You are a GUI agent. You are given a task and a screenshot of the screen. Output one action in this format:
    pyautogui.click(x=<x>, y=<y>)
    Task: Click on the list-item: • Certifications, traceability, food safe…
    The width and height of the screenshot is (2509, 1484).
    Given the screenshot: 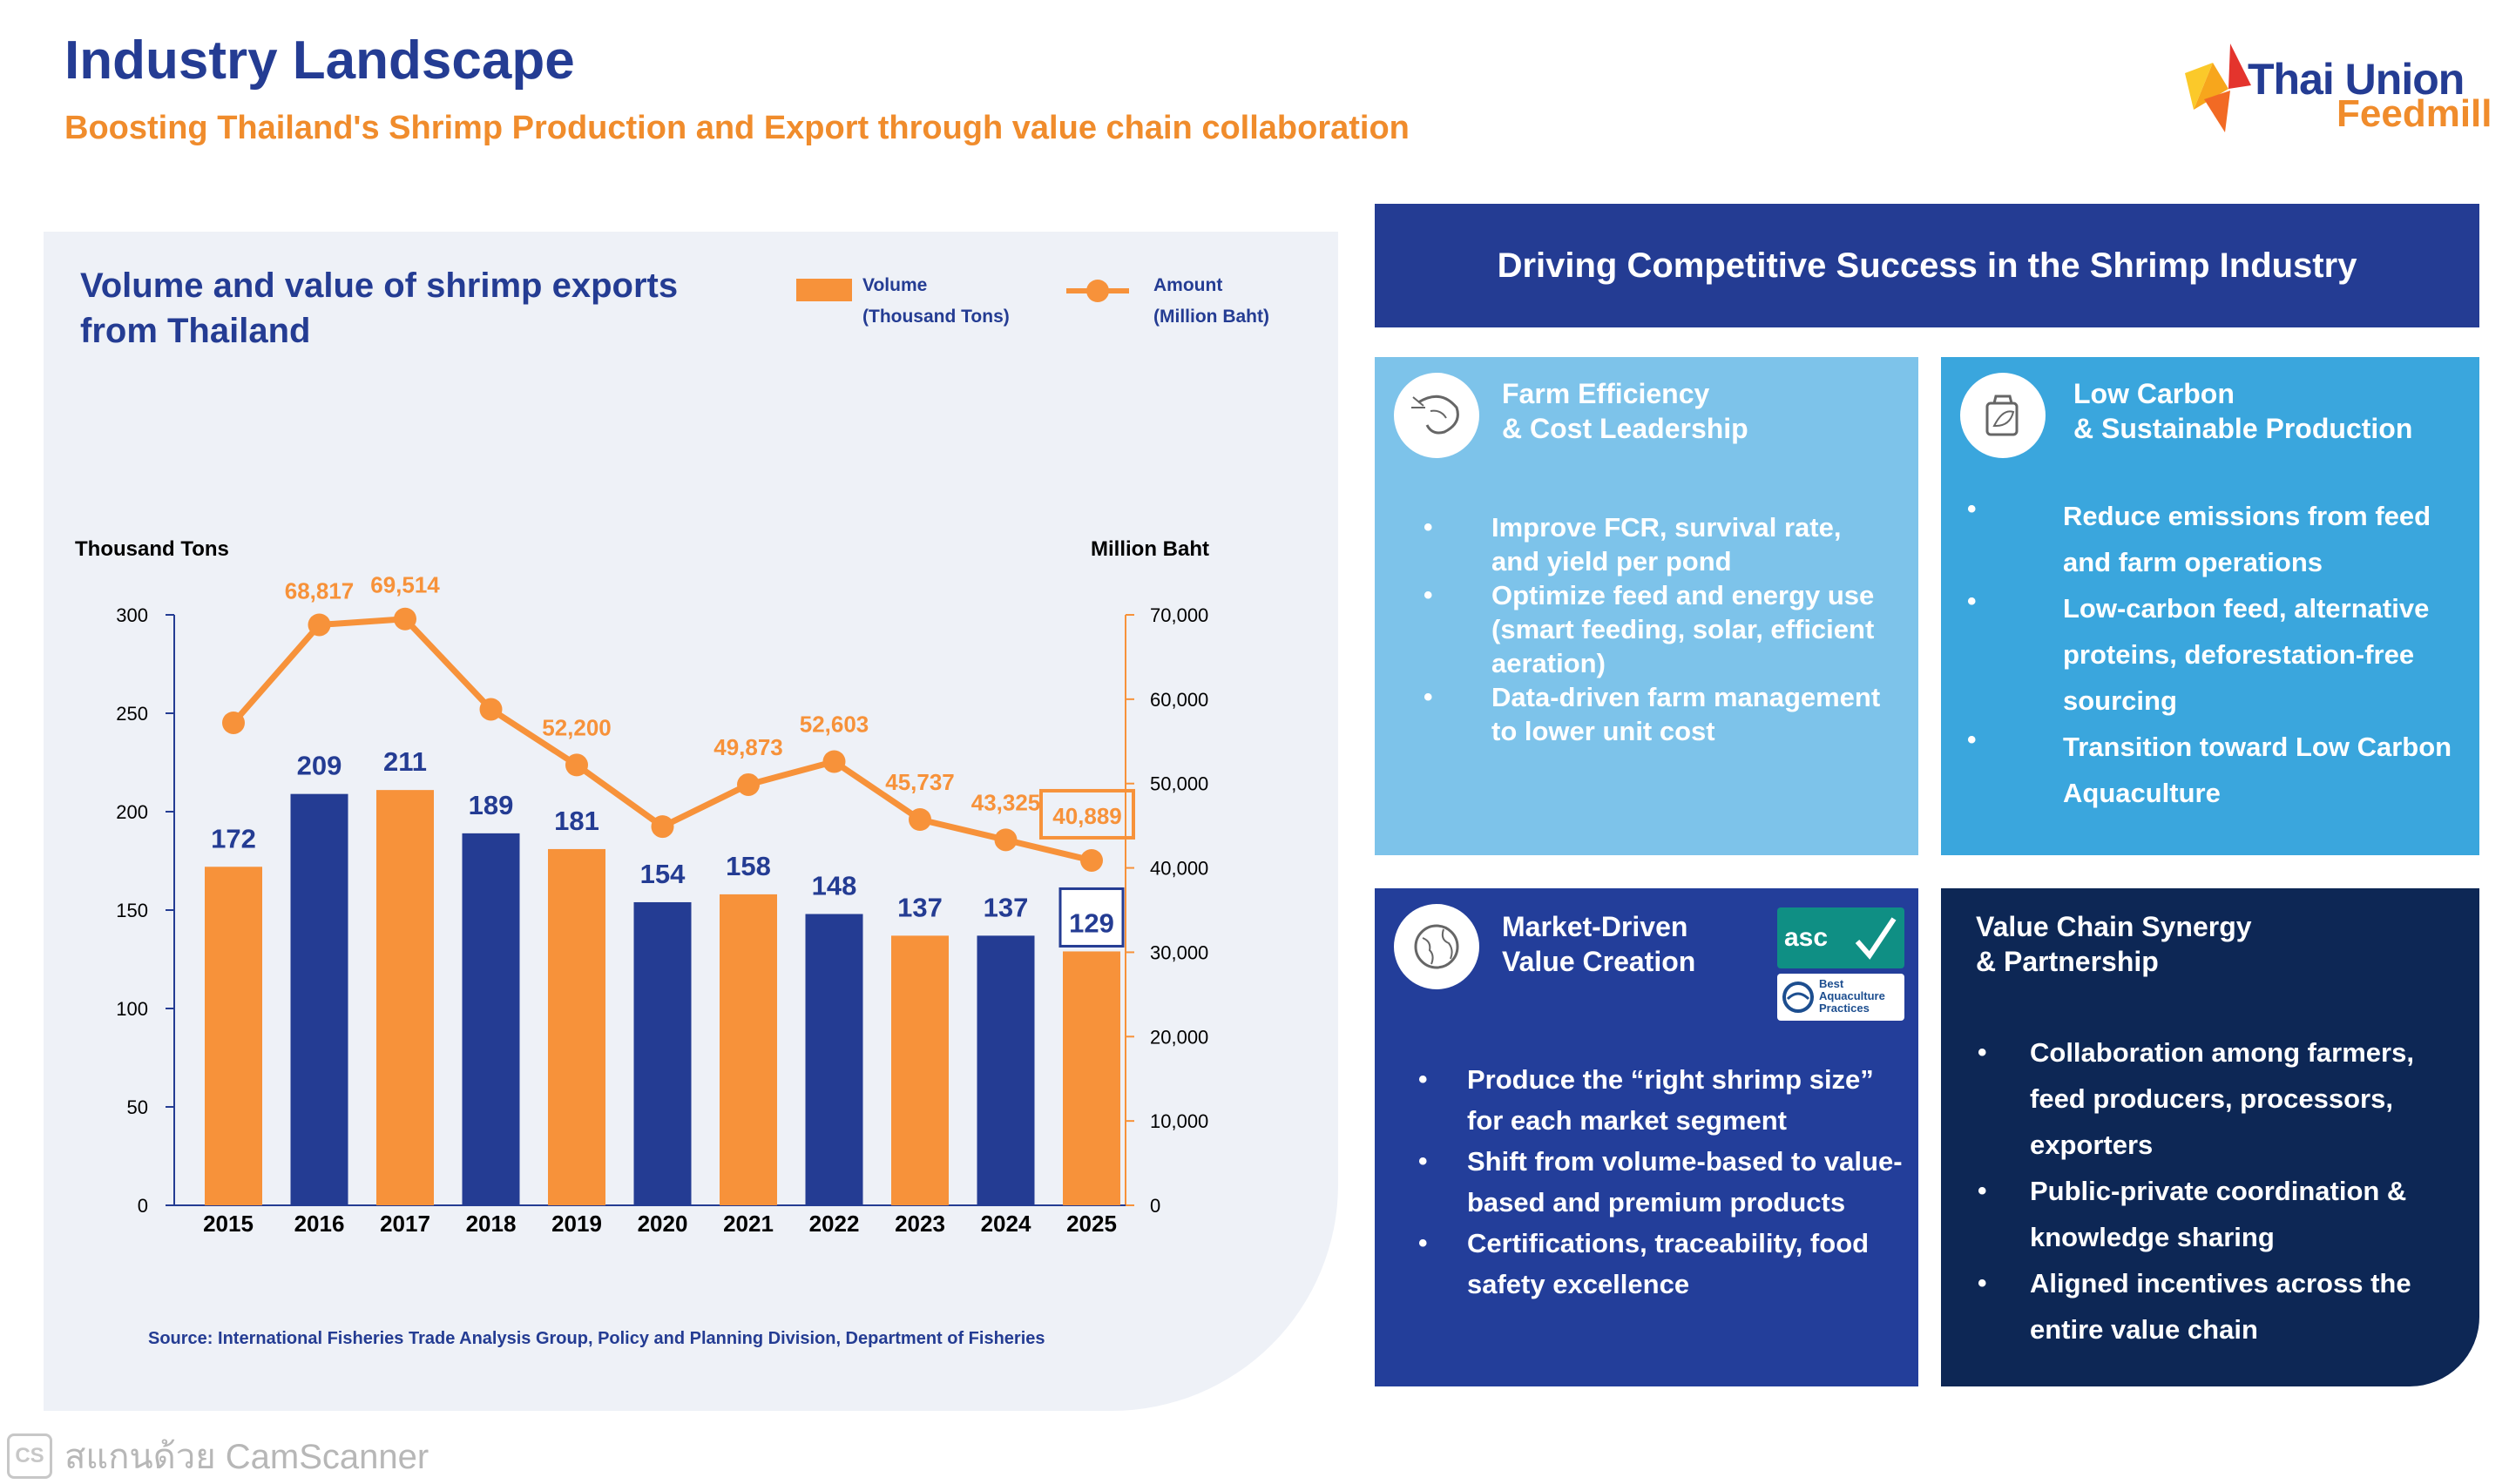 What is the action you would take?
    pyautogui.click(x=1644, y=1263)
    